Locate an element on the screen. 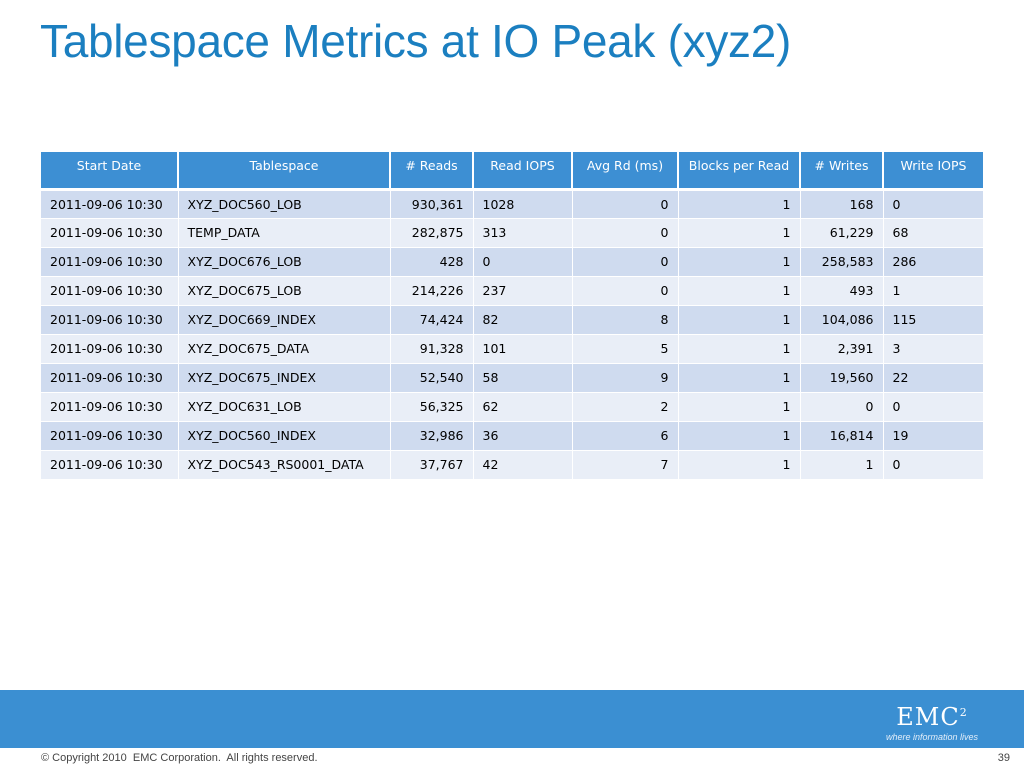  cell-writes: 493 is located at coordinates (842, 291).